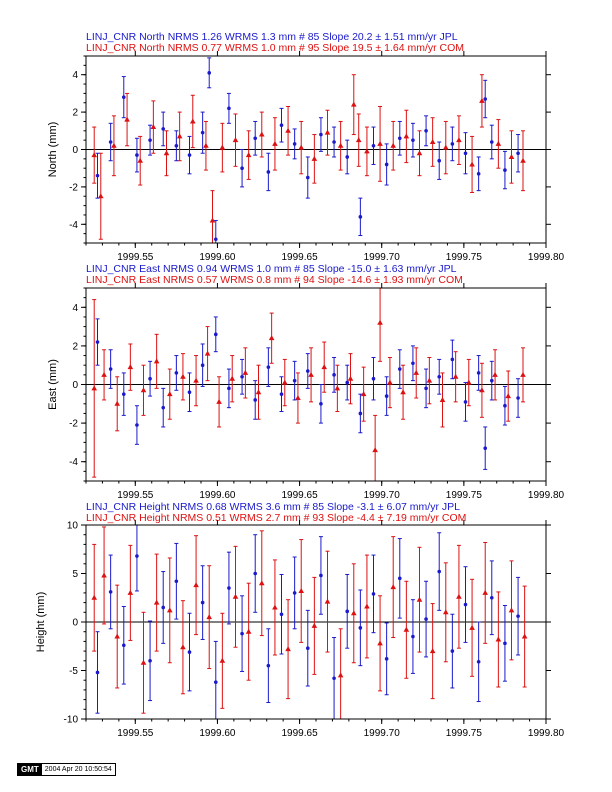 Image resolution: width=612 pixels, height=792 pixels. I want to click on height-y-tick-label: -5, so click(73, 671).